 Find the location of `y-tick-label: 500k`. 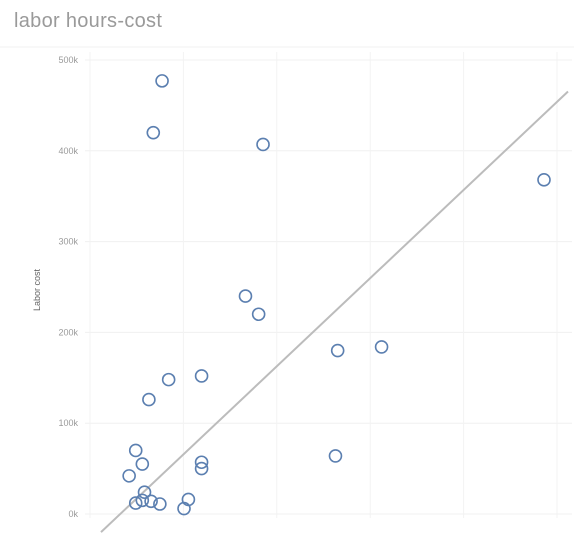

y-tick-label: 500k is located at coordinates (68, 60).